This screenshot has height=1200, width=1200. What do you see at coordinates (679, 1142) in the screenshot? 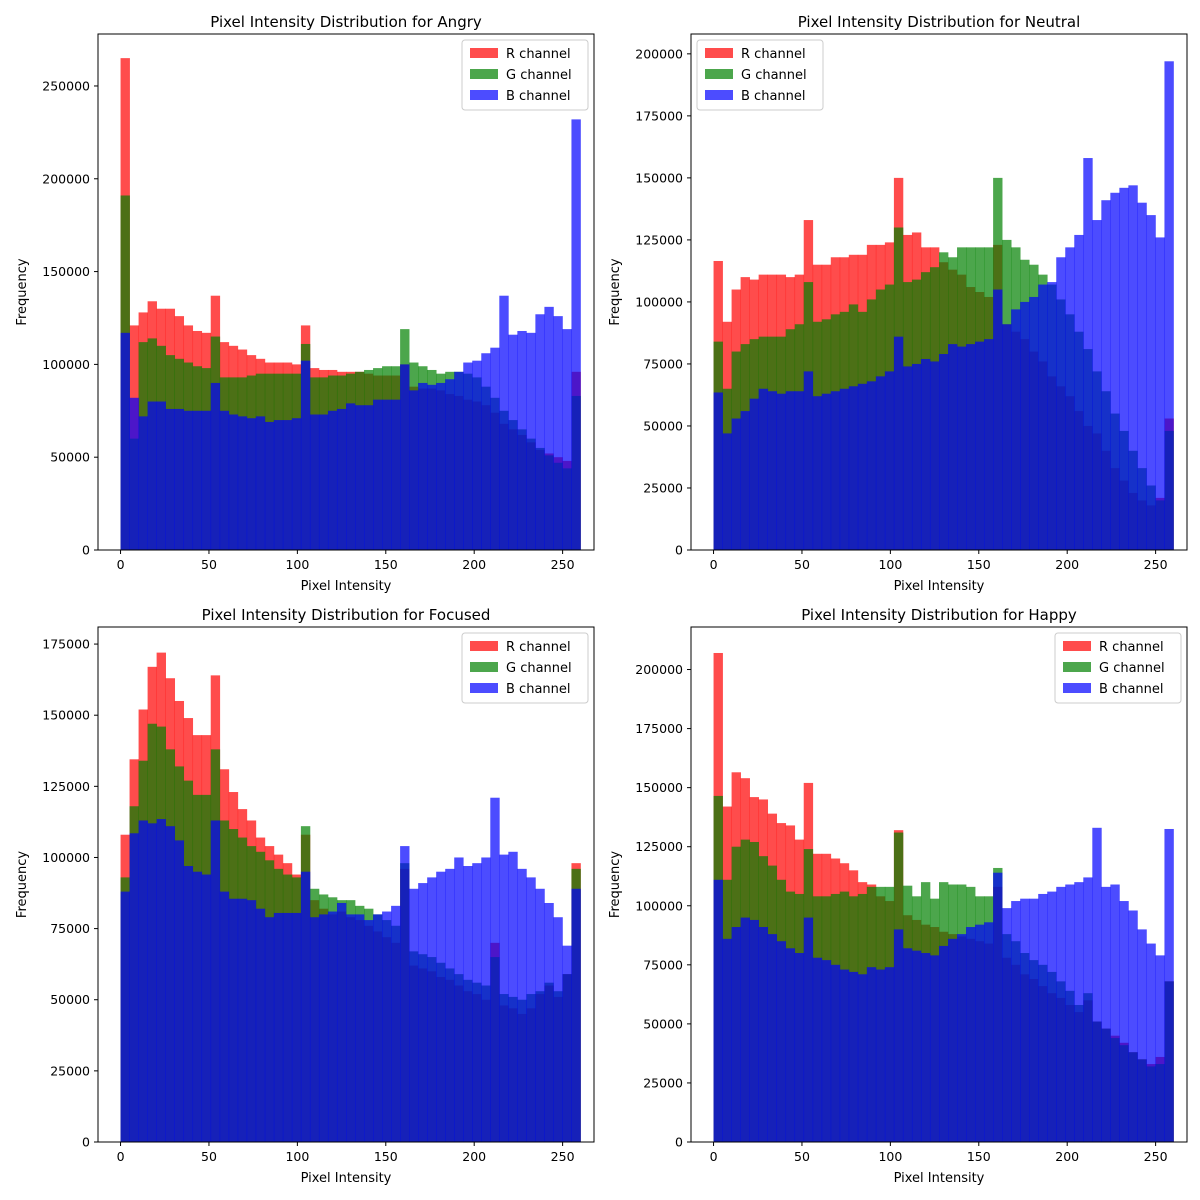
I see `y-tick-label: 0` at bounding box center [679, 1142].